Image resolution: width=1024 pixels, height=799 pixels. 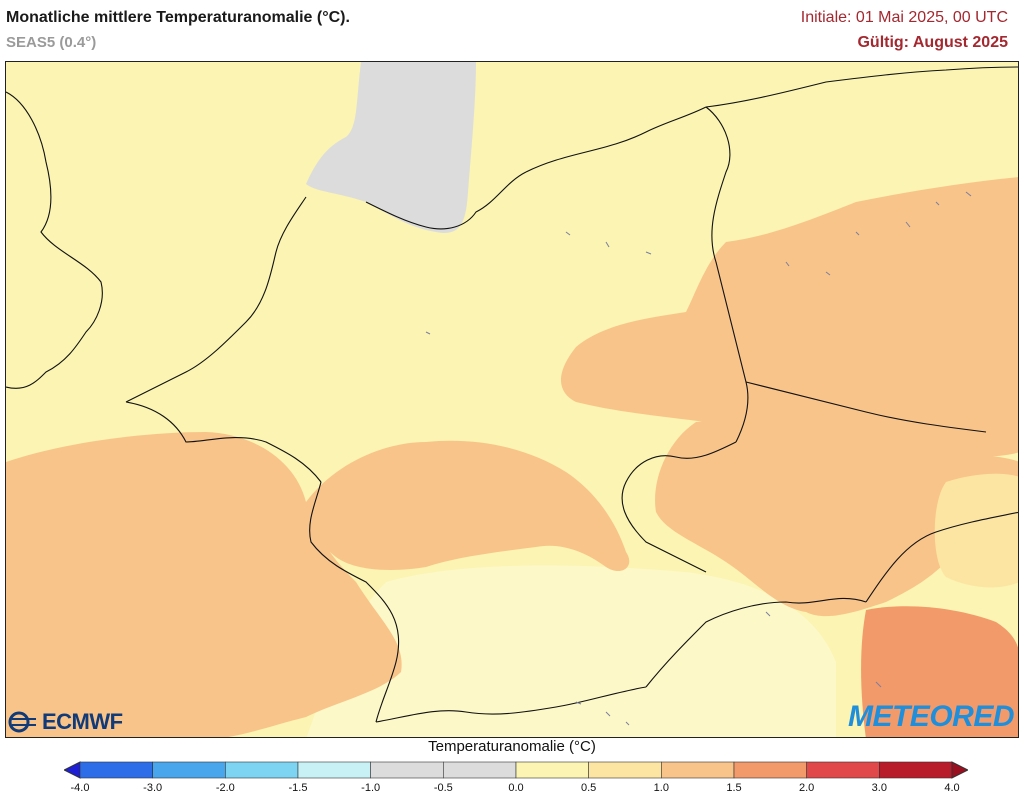 I want to click on colorbar-tick-label: 1.5, so click(x=734, y=788).